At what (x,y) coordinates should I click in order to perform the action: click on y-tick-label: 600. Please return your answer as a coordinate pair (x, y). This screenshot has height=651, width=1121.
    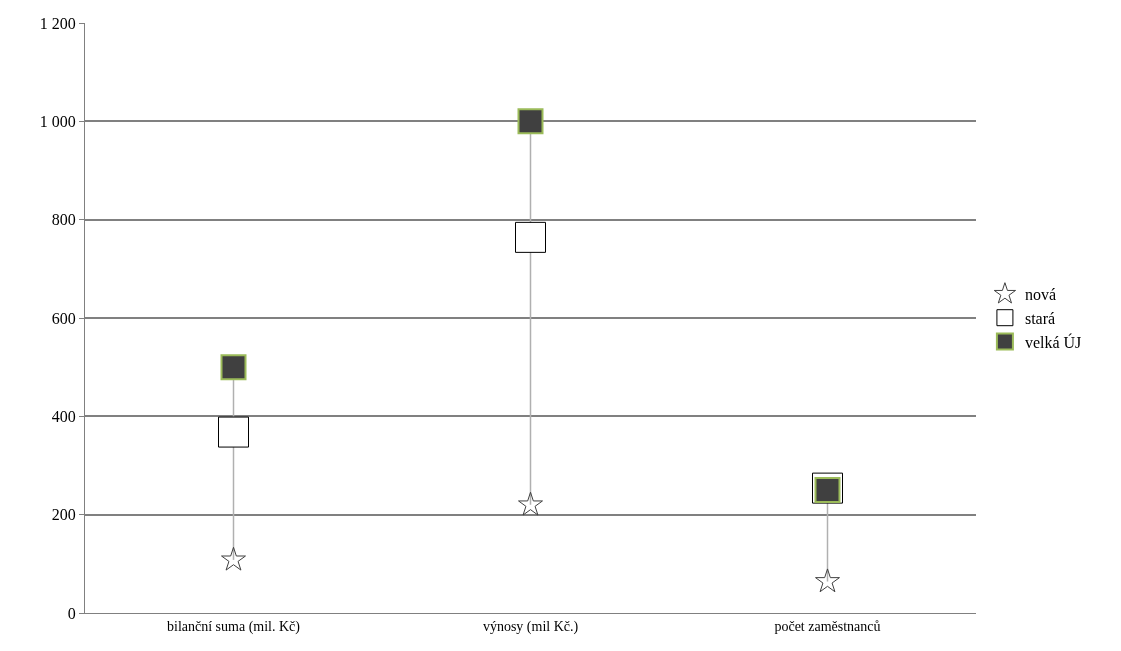
    Looking at the image, I should click on (63, 318).